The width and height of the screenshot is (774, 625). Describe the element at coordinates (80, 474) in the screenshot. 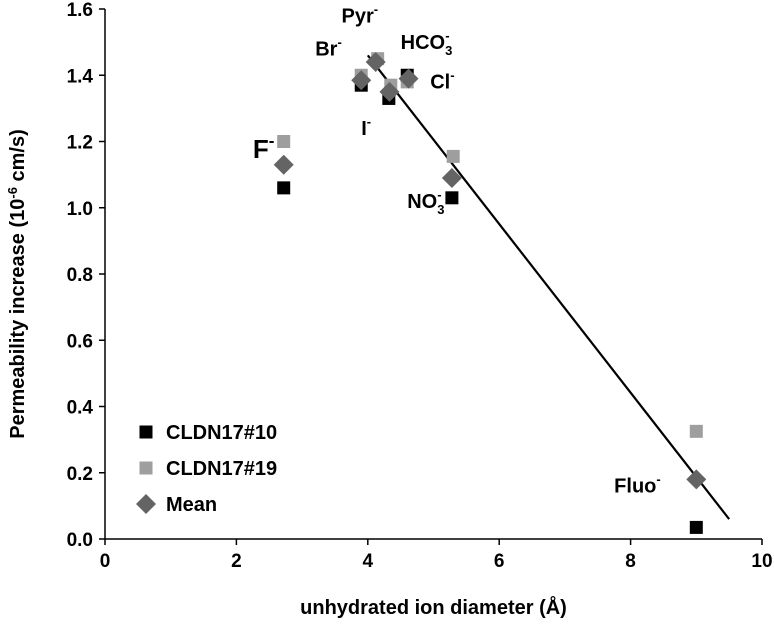

I see `y-tick-label: 0.2` at that location.